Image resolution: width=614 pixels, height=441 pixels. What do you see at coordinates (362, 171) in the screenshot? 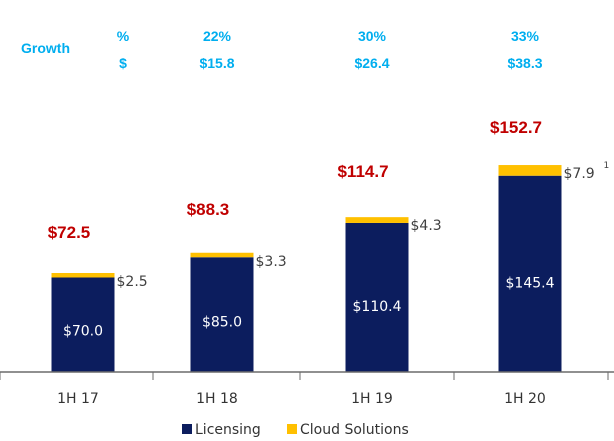
I see `total-value-label: $114.7` at bounding box center [362, 171].